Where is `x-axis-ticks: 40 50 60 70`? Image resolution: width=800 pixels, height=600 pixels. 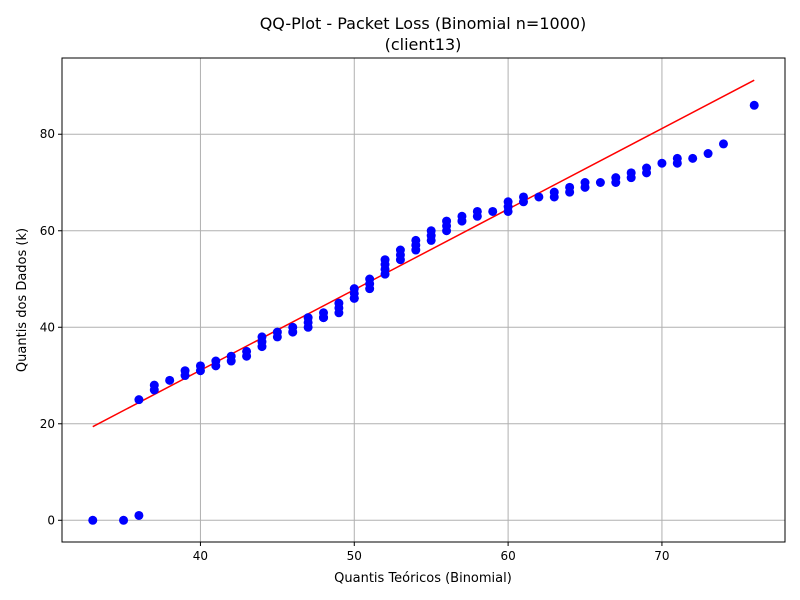 x-axis-ticks: 40 50 60 70 is located at coordinates (431, 552).